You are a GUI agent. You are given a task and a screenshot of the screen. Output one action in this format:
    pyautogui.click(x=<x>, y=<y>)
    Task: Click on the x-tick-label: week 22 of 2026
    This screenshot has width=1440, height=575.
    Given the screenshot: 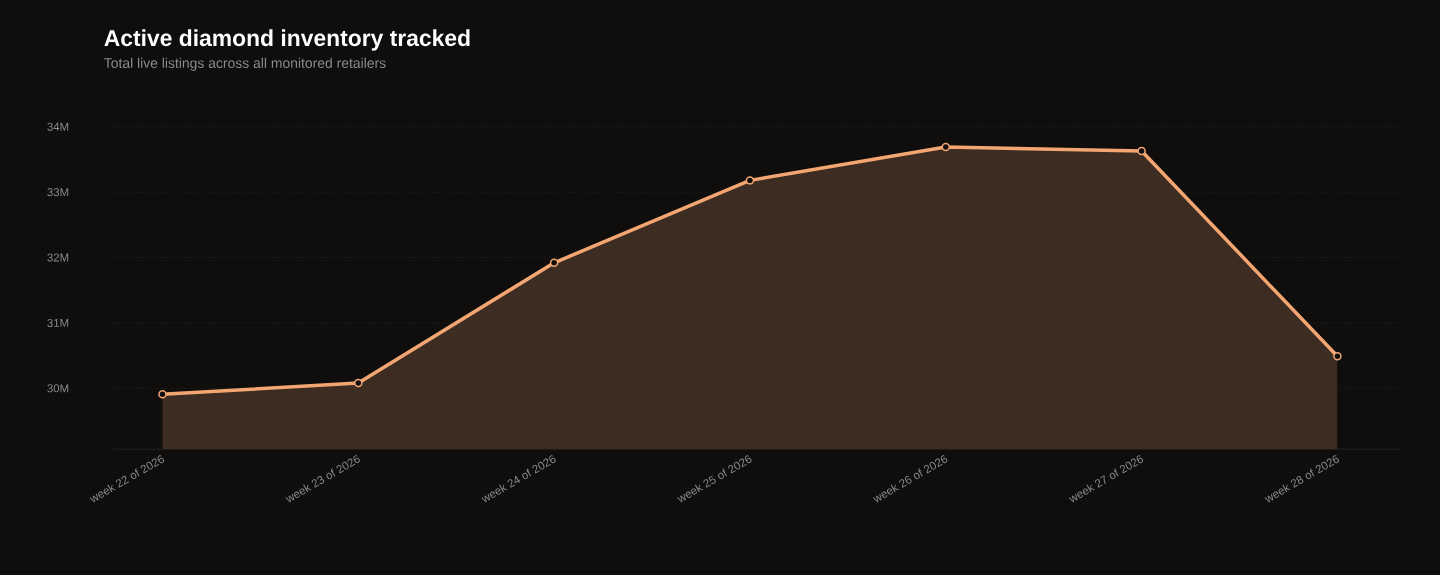 What is the action you would take?
    pyautogui.click(x=127, y=479)
    